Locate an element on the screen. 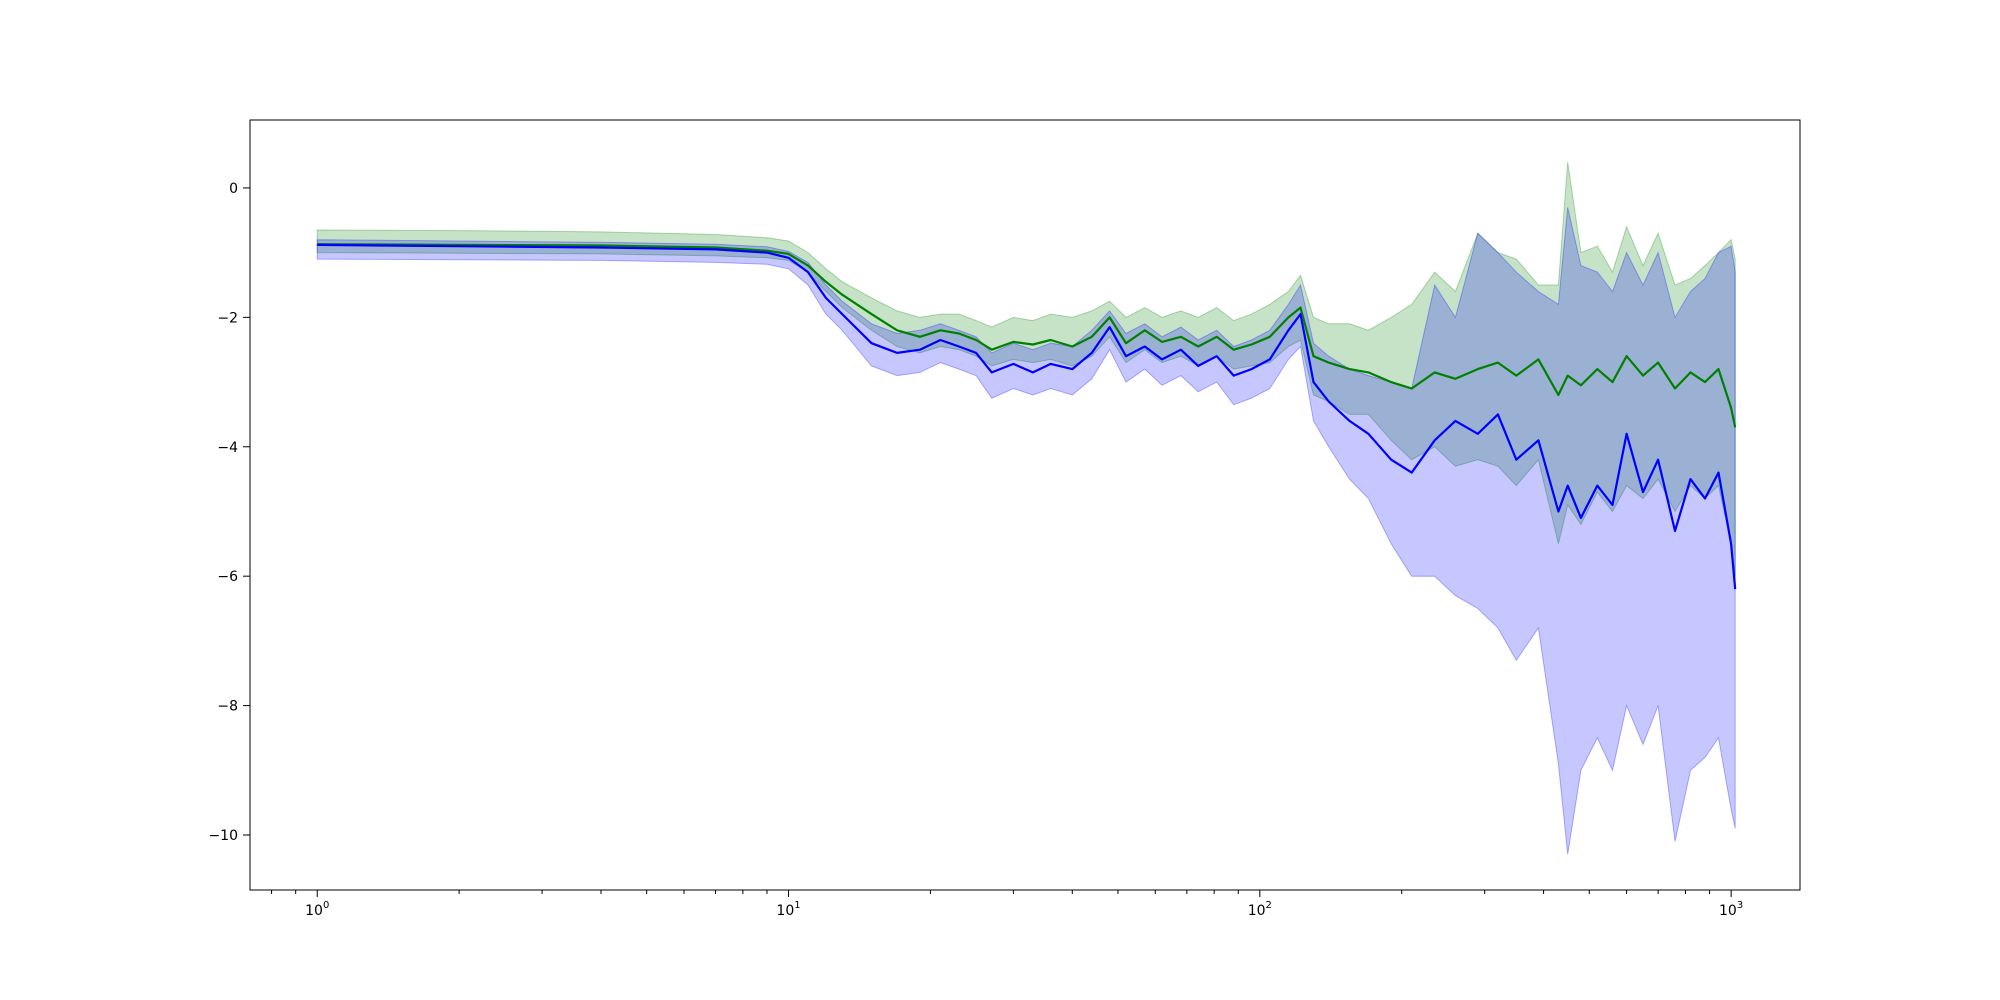  y-tick-label: −8 is located at coordinates (227, 707).